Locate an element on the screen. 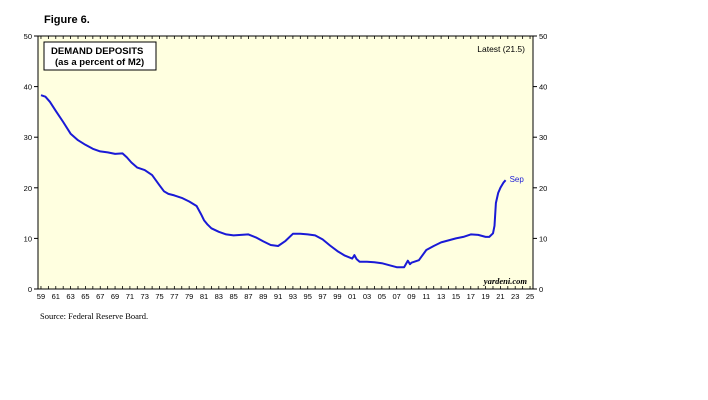 The width and height of the screenshot is (708, 400). x-tick-label: 89 is located at coordinates (263, 296).